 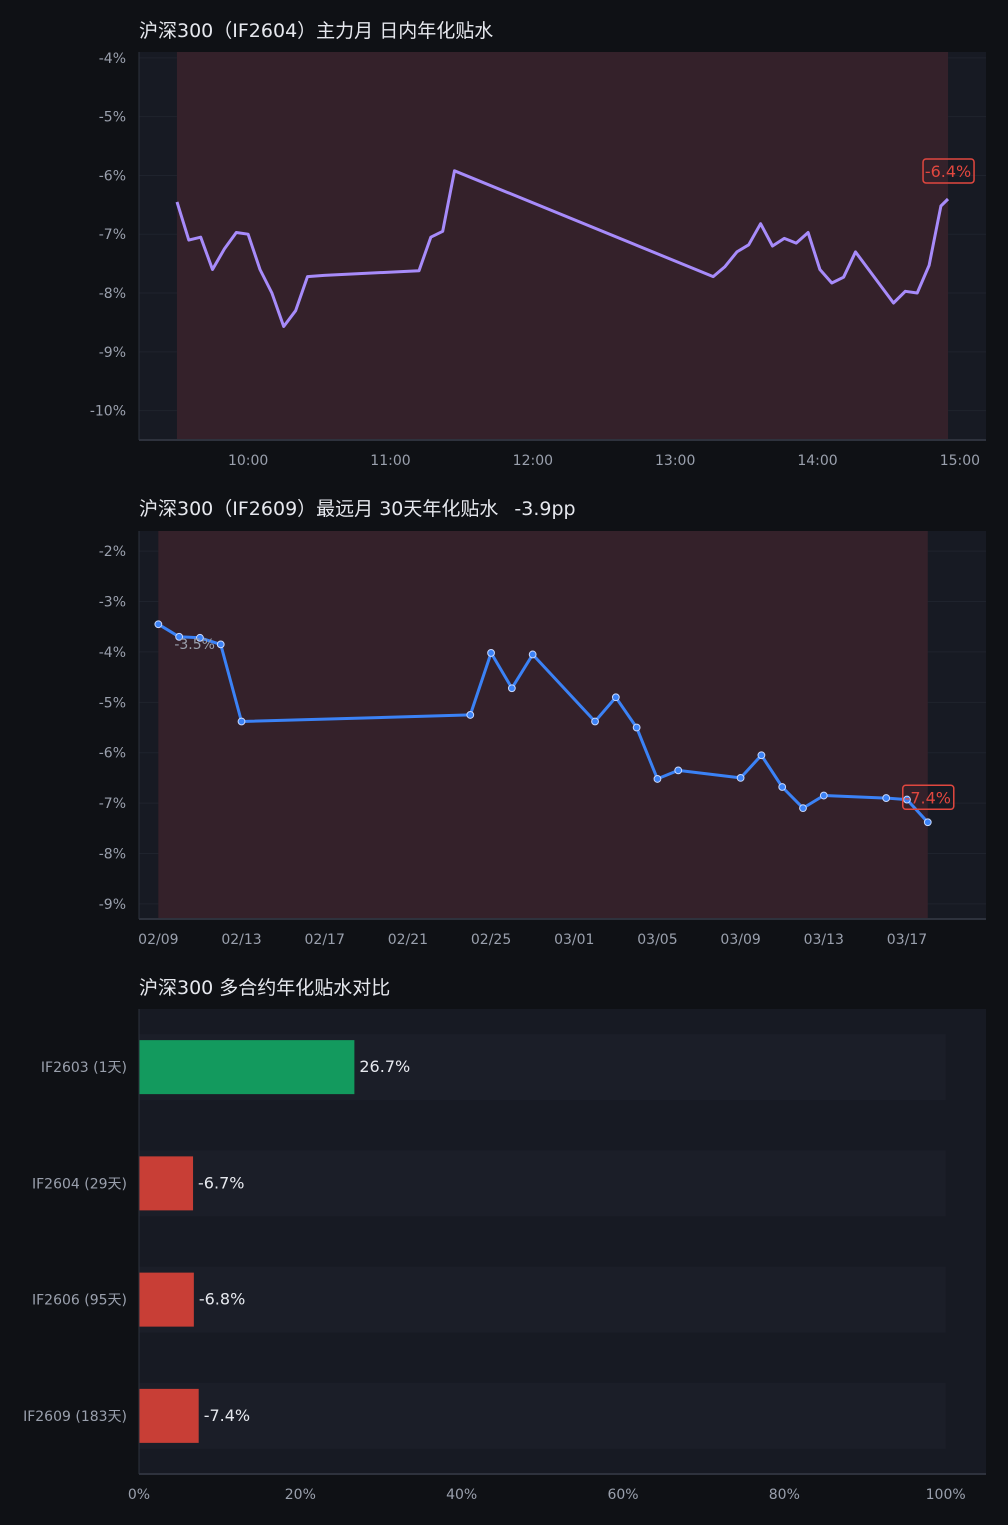 I want to click on term-y-ticks: -2% -3% -4% -5% -6% -7% -8% -9%, so click(x=112, y=728).